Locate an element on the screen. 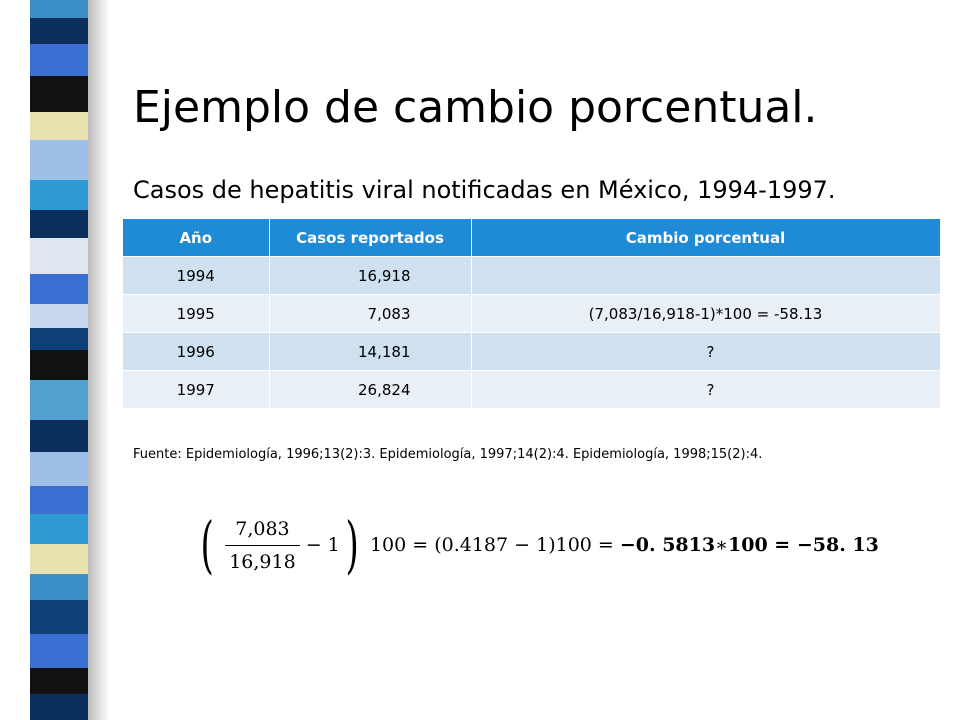 This screenshot has height=720, width=960. cases-cell: 16,918 is located at coordinates (370, 275).